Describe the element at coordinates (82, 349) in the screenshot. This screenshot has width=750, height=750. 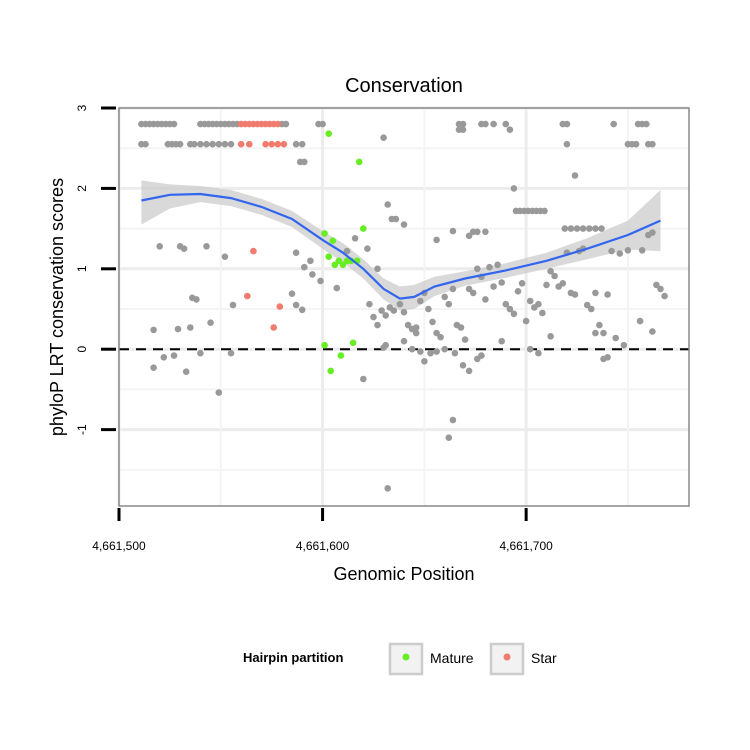
I see `y-tick-label: 0` at that location.